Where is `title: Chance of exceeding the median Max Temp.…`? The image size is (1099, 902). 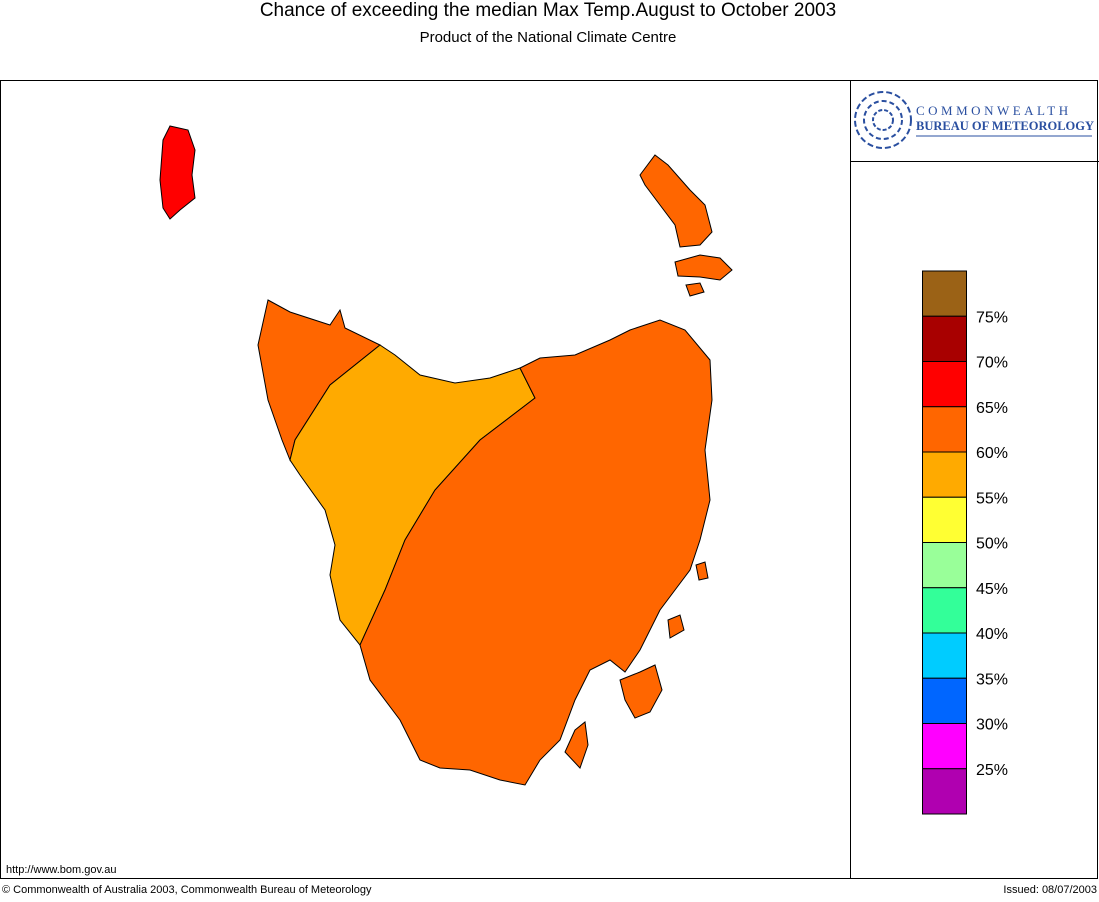 title: Chance of exceeding the median Max Temp.… is located at coordinates (548, 10).